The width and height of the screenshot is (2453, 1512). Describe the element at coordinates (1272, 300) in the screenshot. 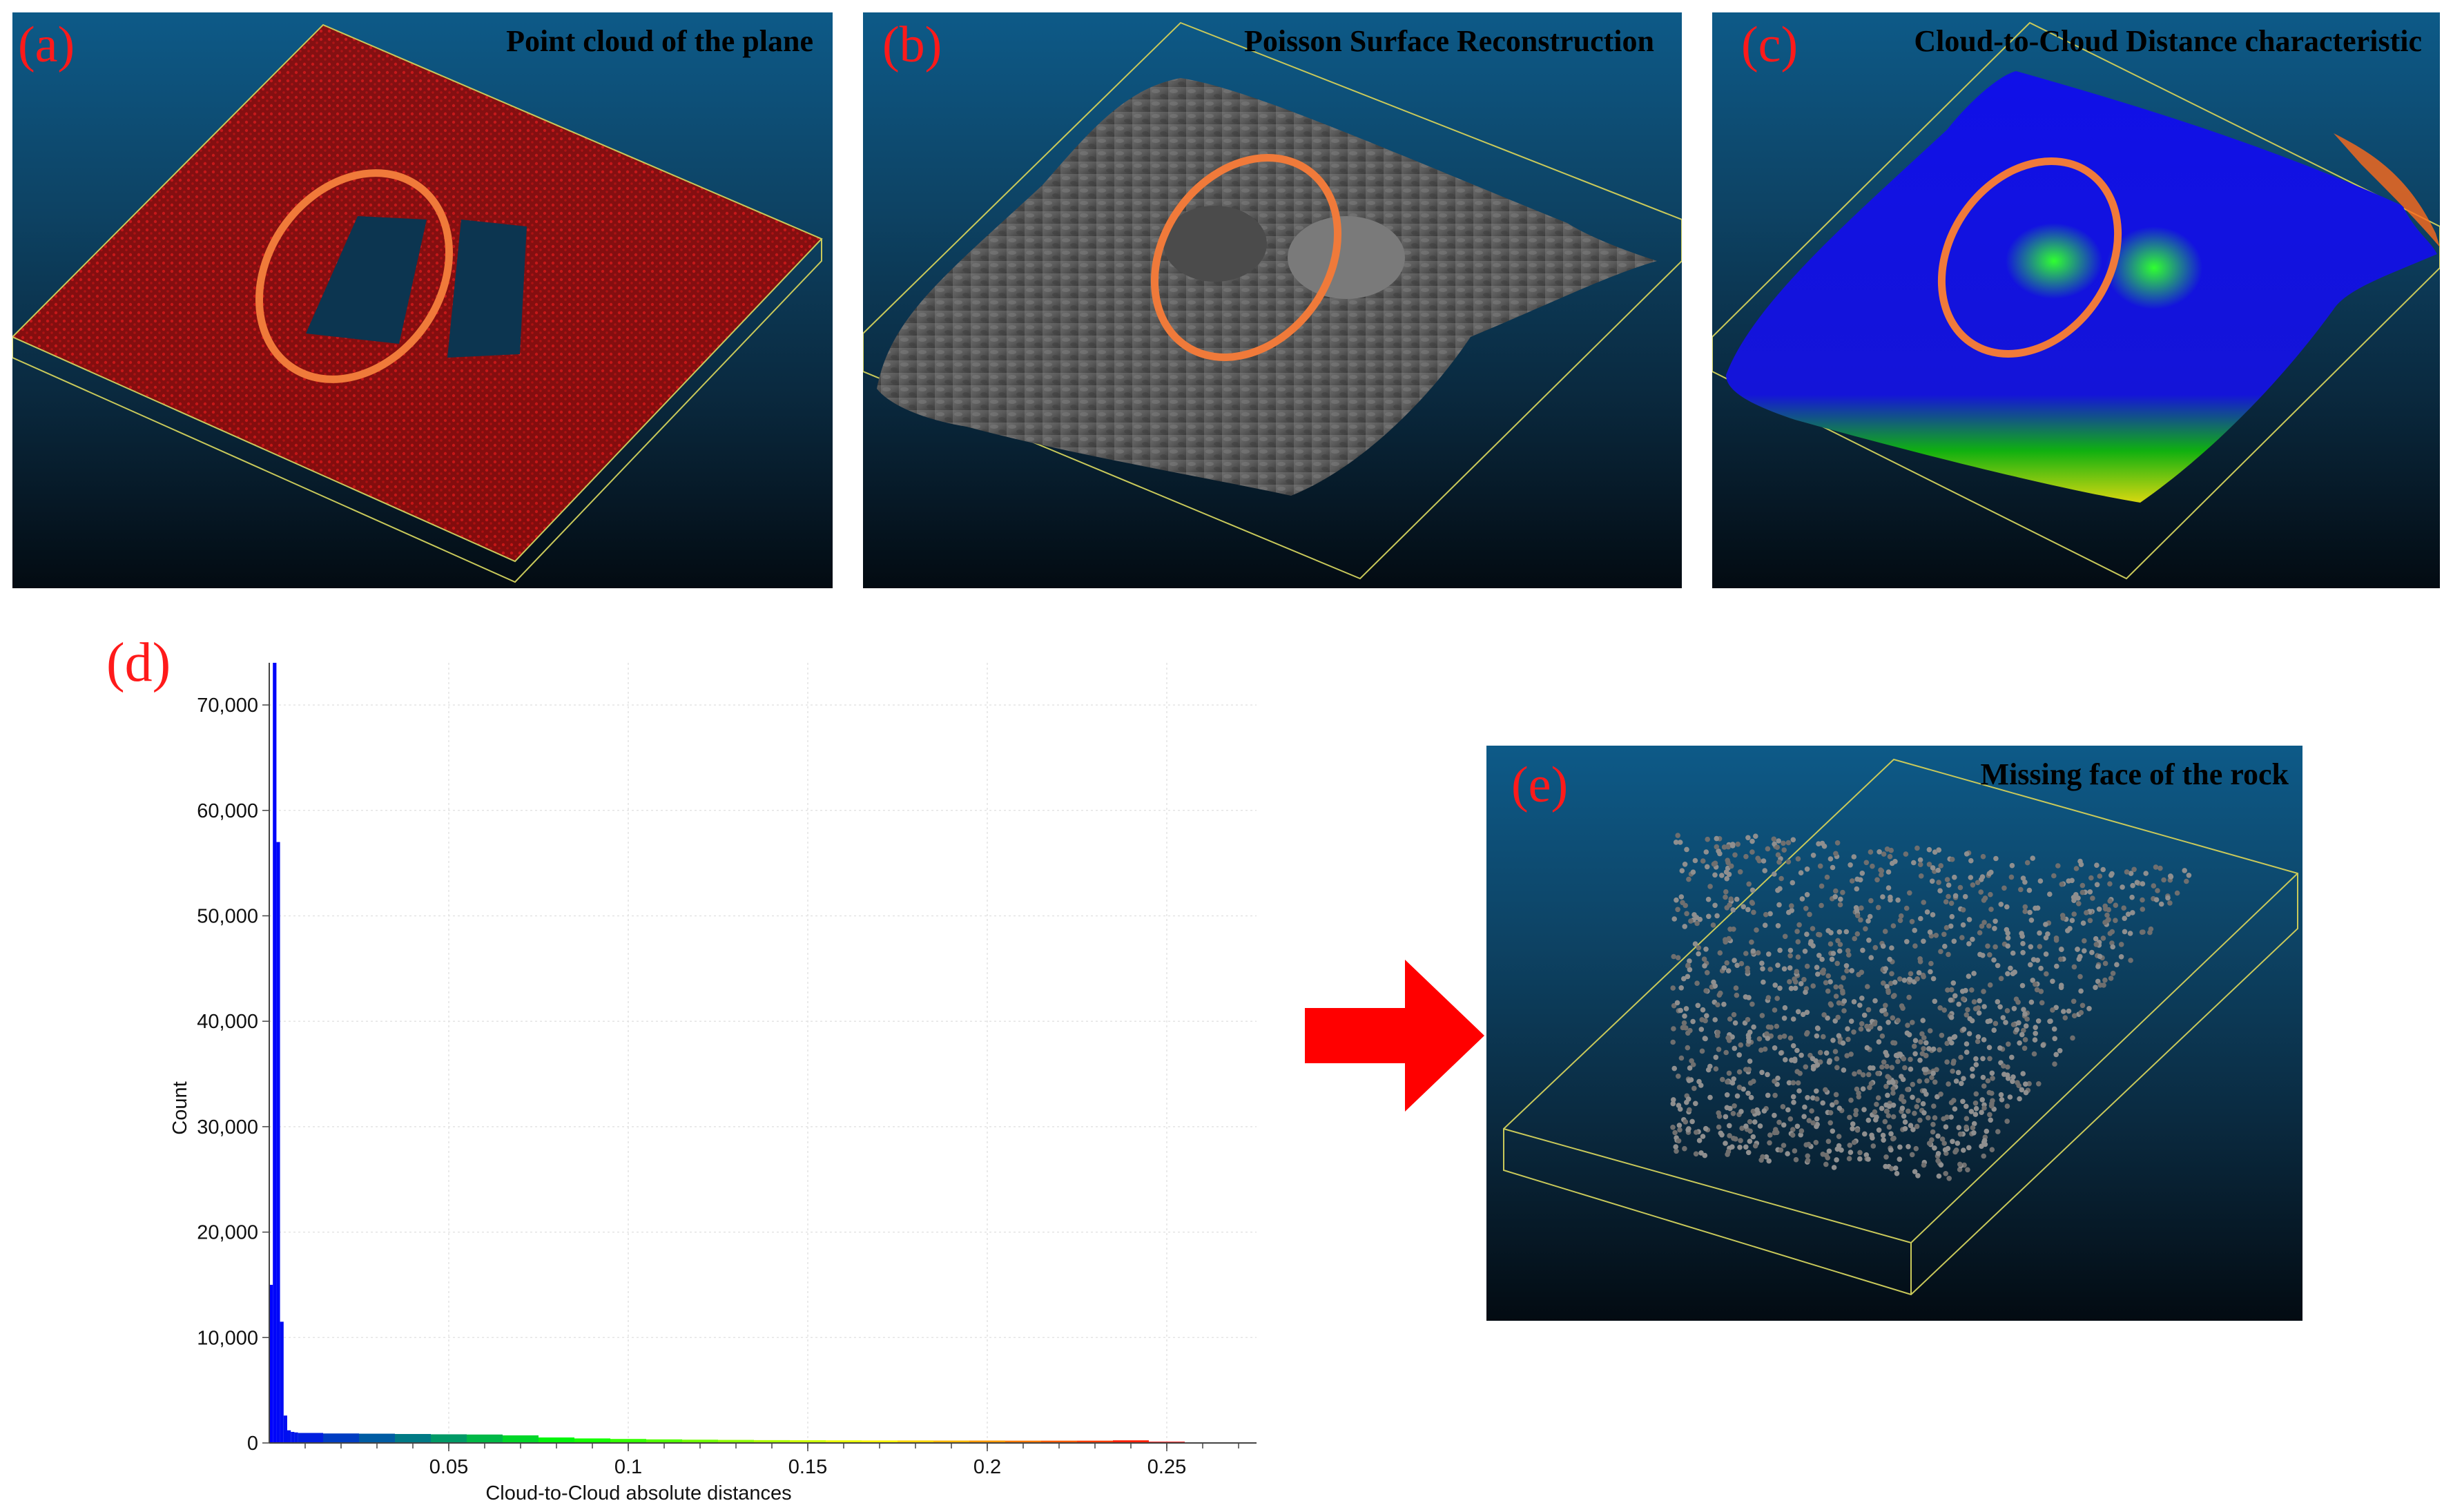

I see `bounding-box-back` at that location.